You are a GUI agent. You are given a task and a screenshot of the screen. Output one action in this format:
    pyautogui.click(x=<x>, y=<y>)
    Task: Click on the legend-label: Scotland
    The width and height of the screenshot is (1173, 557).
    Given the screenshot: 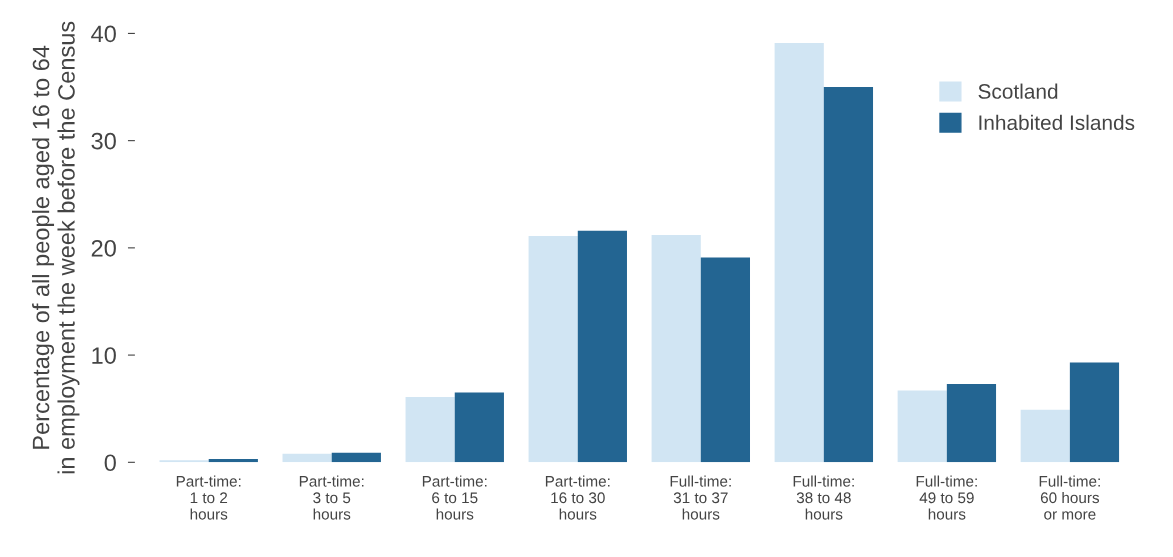 What is the action you would take?
    pyautogui.click(x=1018, y=91)
    